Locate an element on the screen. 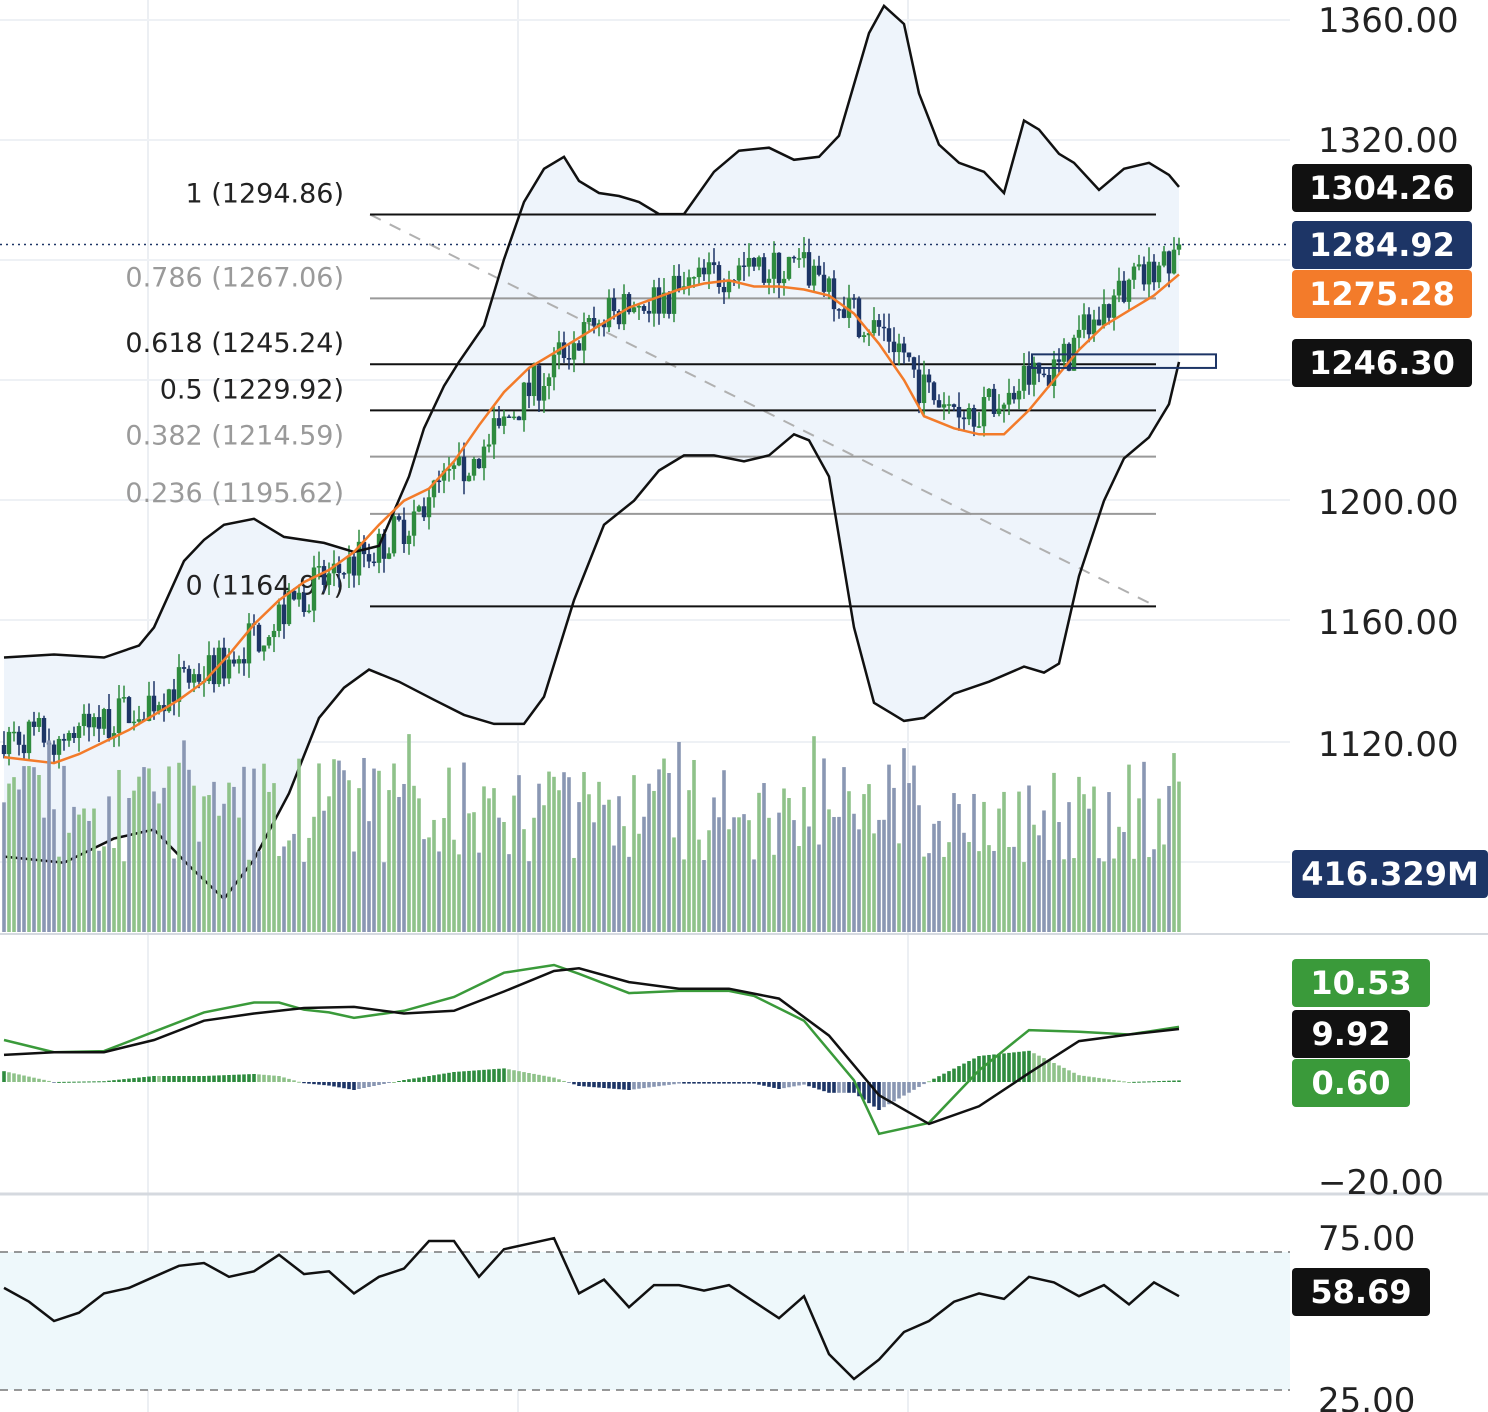 The height and width of the screenshot is (1412, 1488). lower-band-badge: 1246.30 is located at coordinates (1382, 363).